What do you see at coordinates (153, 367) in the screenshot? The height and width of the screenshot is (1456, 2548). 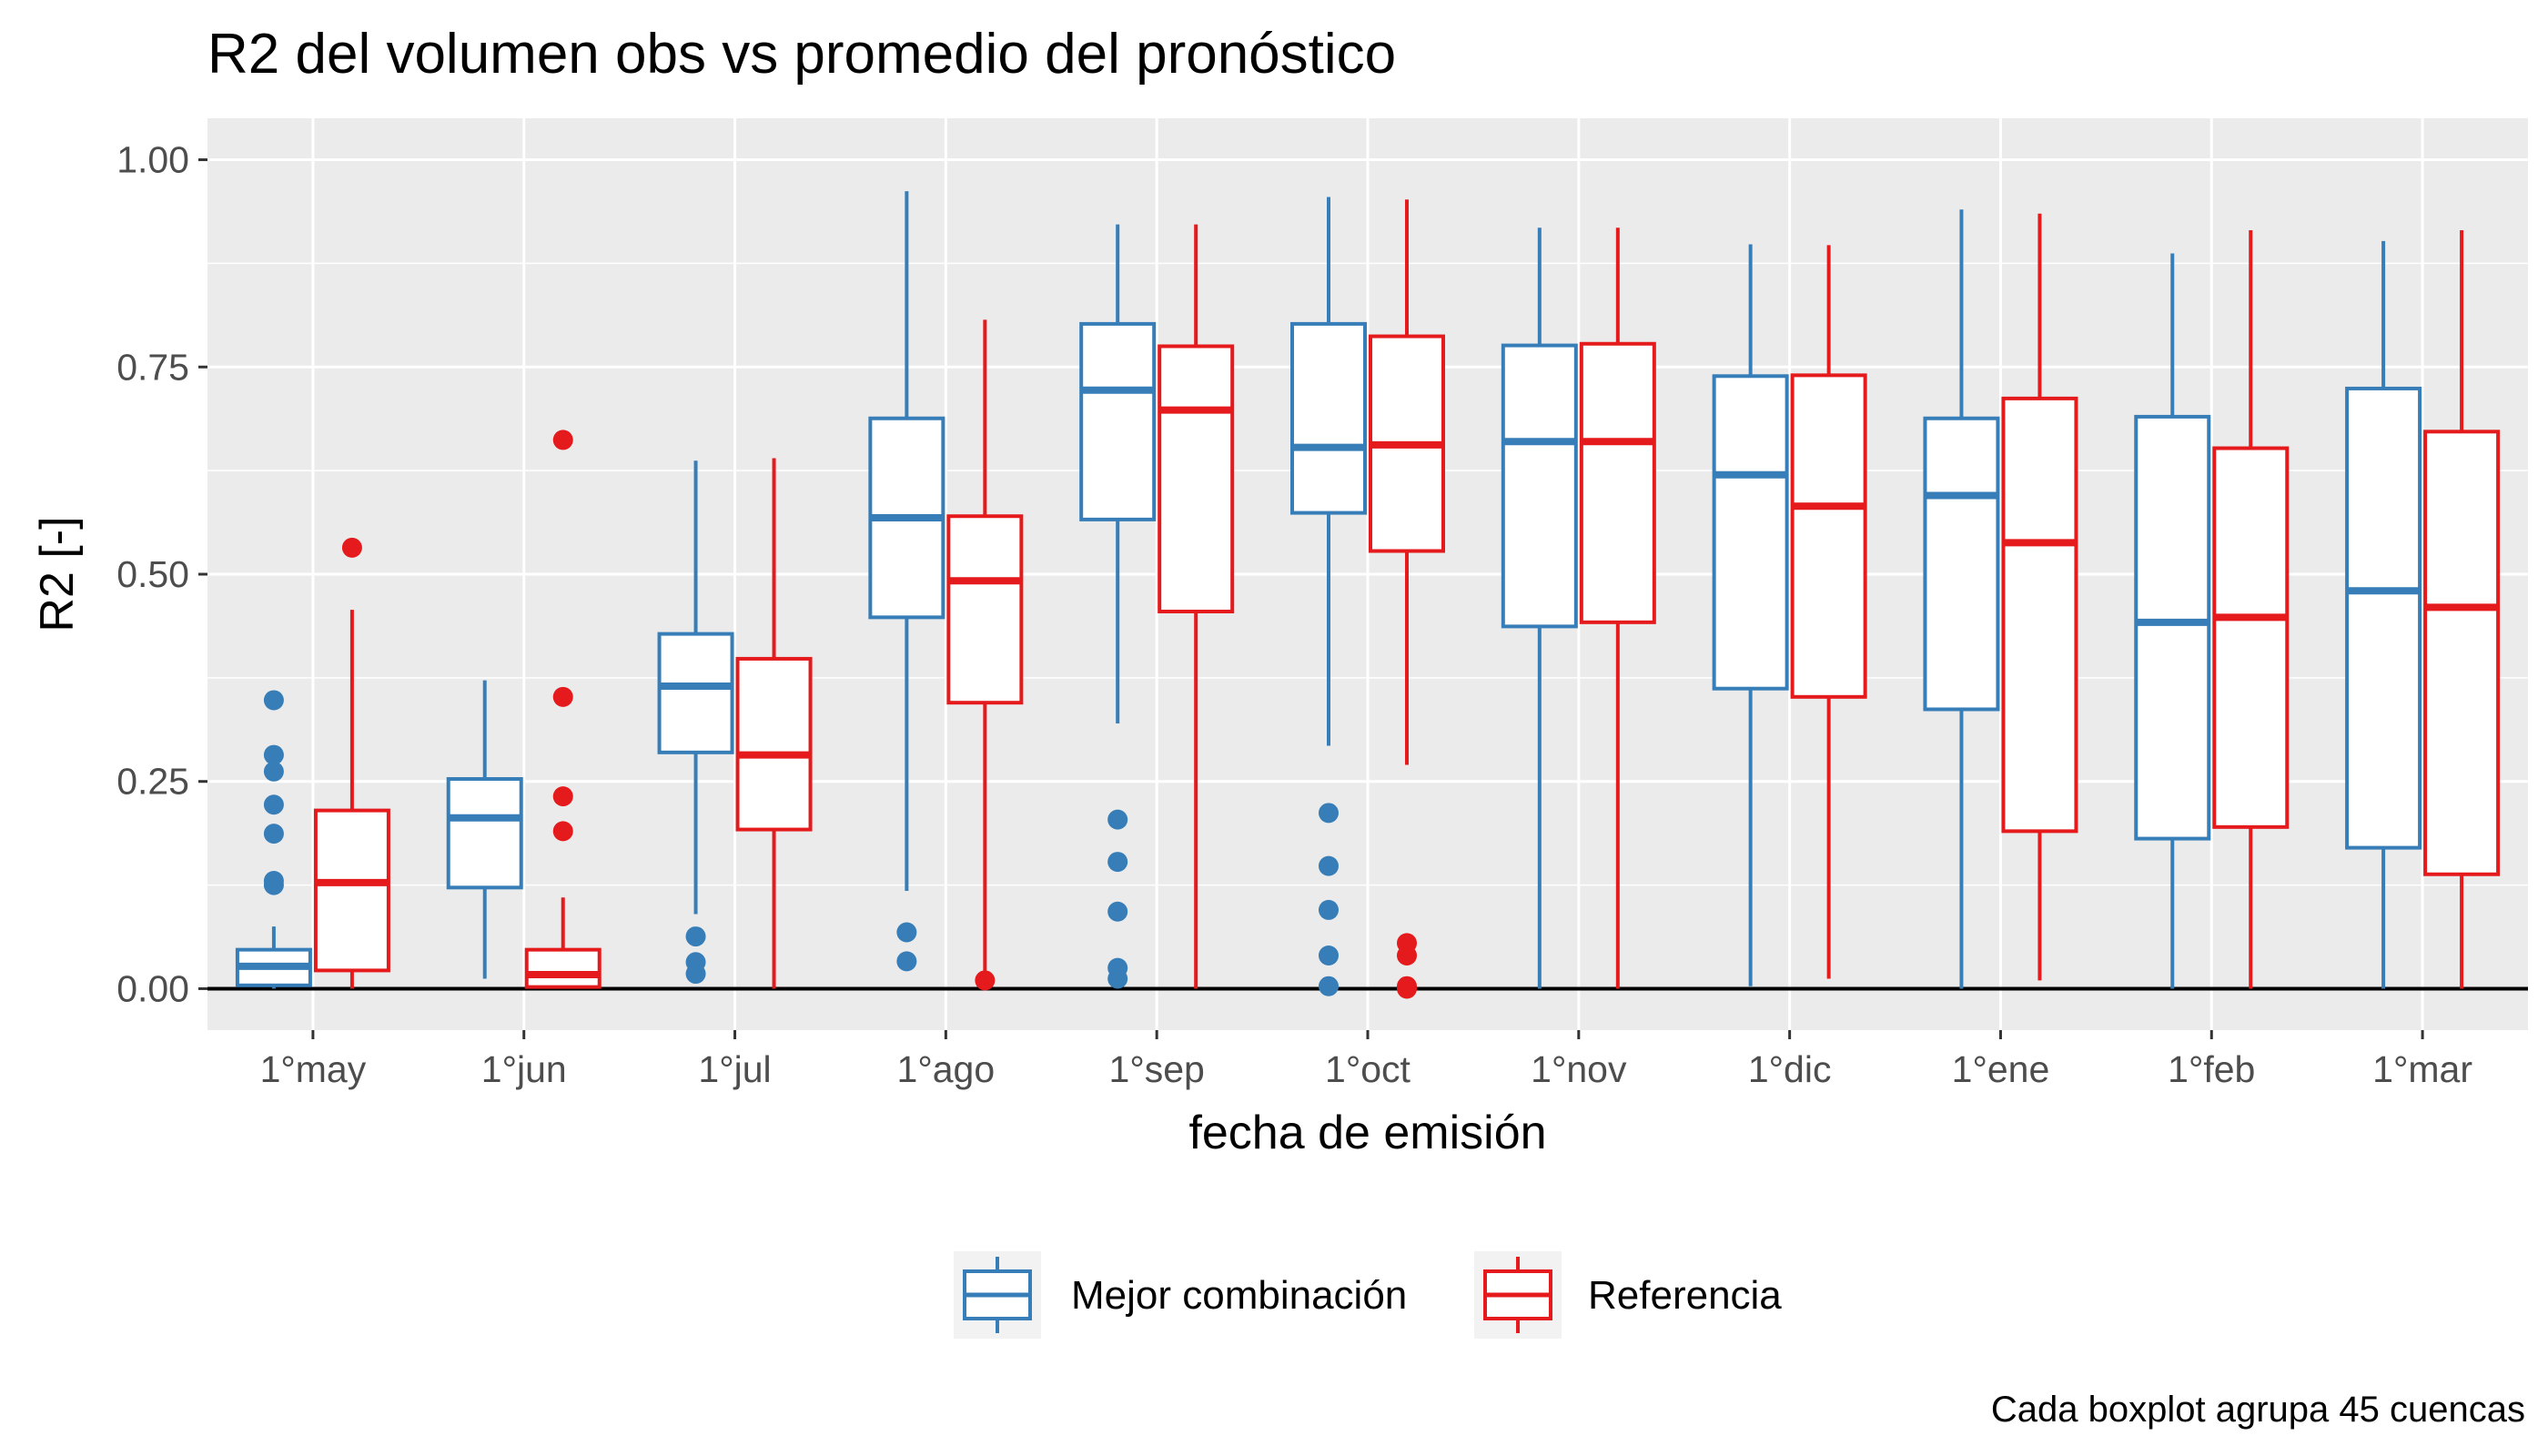 I see `y-tick-label: 0.75` at bounding box center [153, 367].